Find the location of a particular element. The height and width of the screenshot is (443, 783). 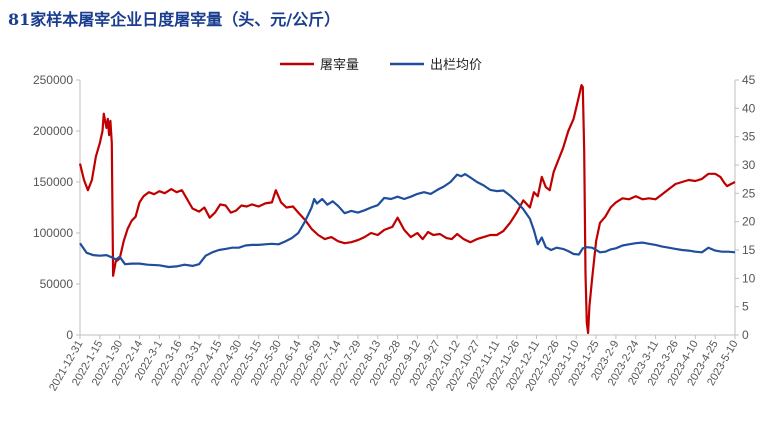

y-left-tick-label: 200000 is located at coordinates (53, 131).